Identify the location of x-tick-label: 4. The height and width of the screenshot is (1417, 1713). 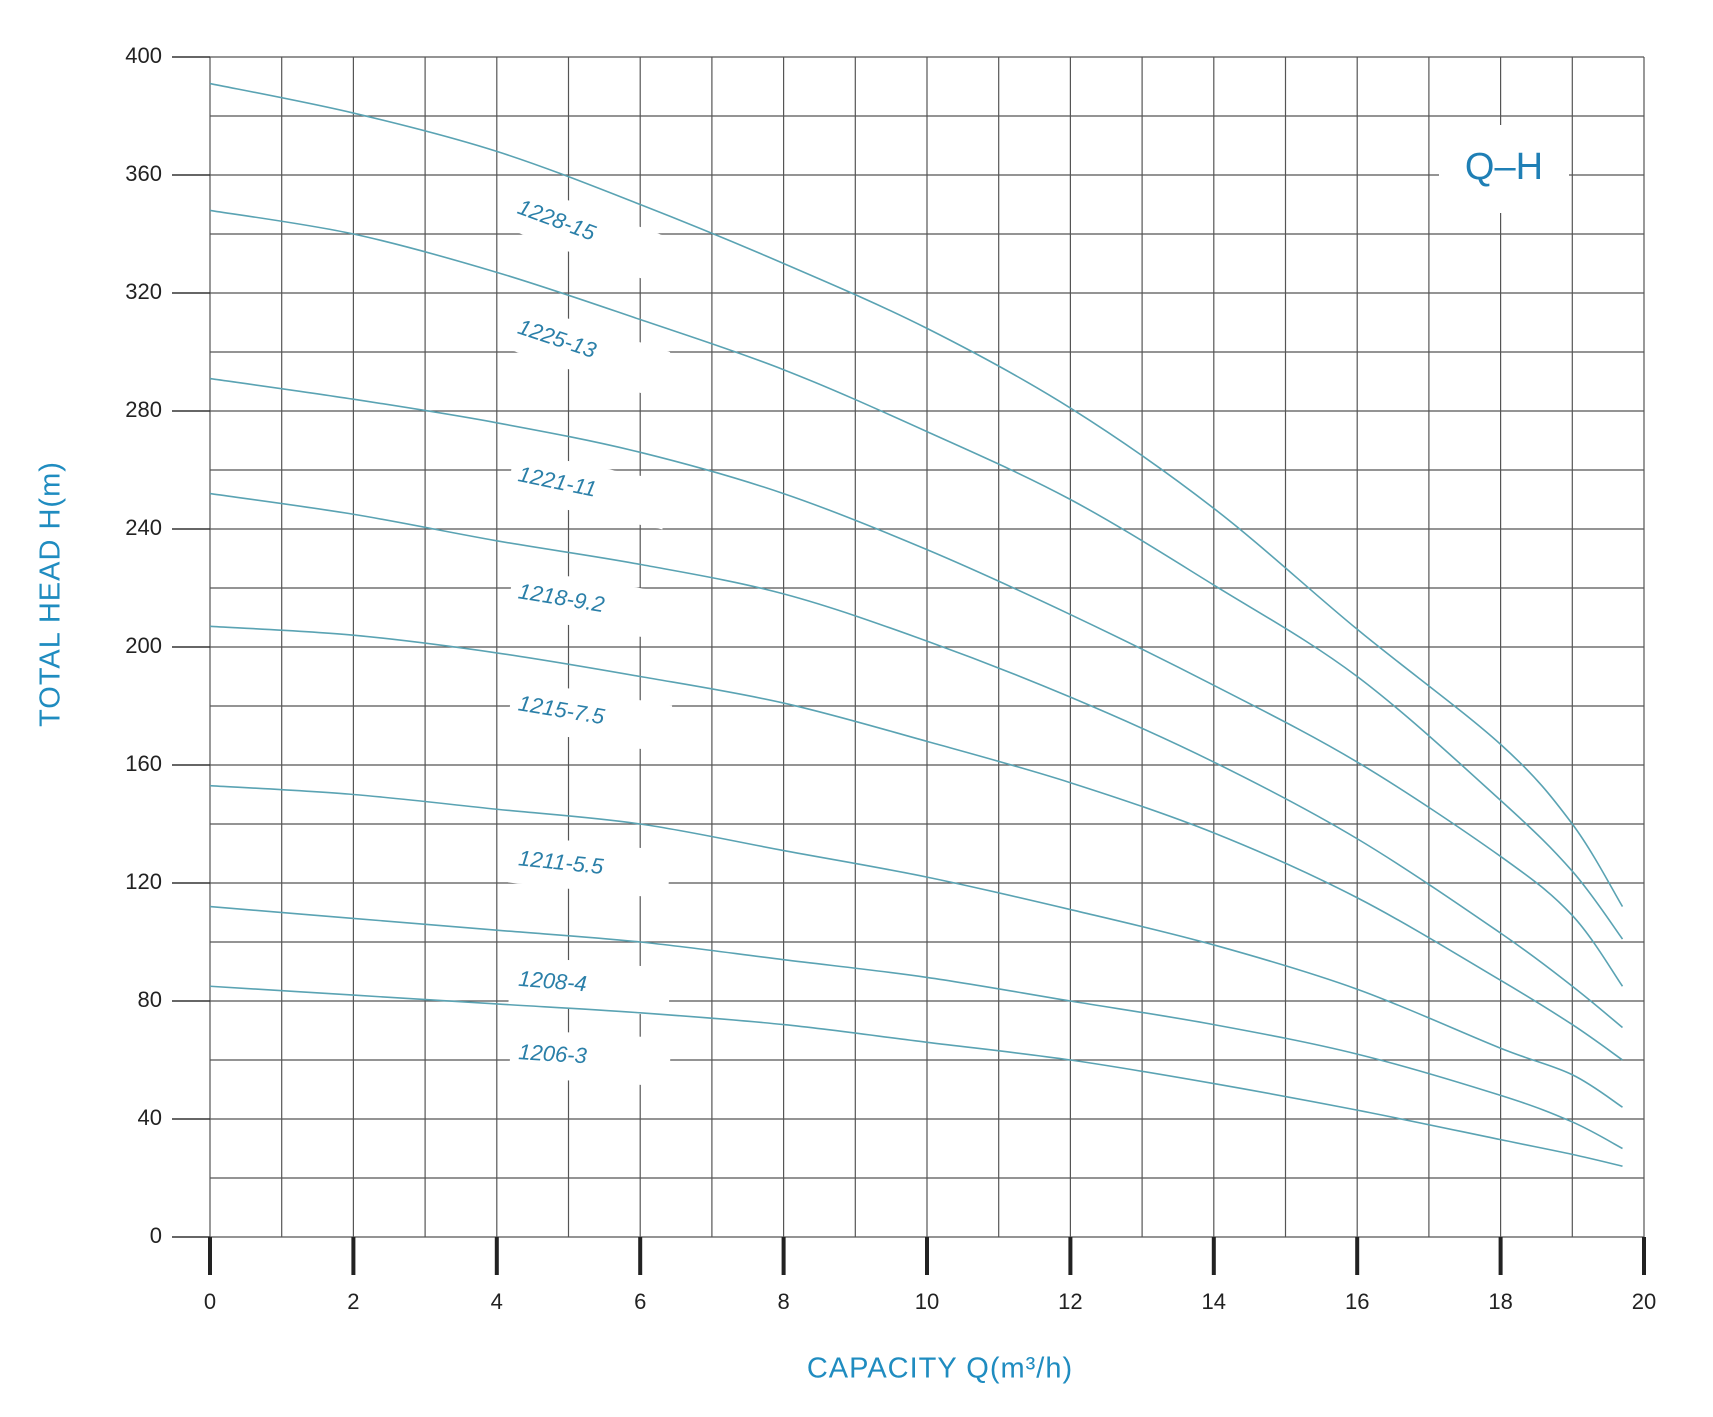
(497, 1301).